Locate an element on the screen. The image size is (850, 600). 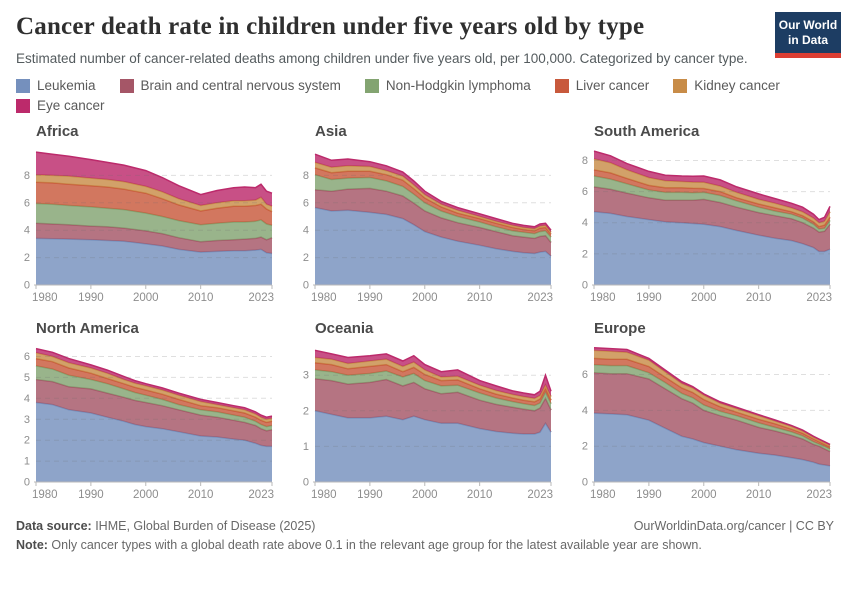
legend-label: Kidney cancer is located at coordinates (737, 85).